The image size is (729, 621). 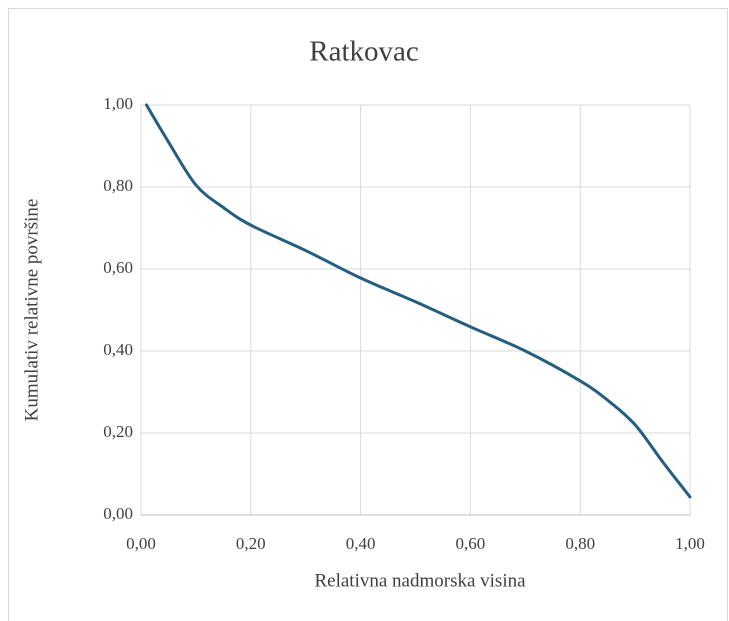 I want to click on x-tick-label: 0,40, so click(x=361, y=543).